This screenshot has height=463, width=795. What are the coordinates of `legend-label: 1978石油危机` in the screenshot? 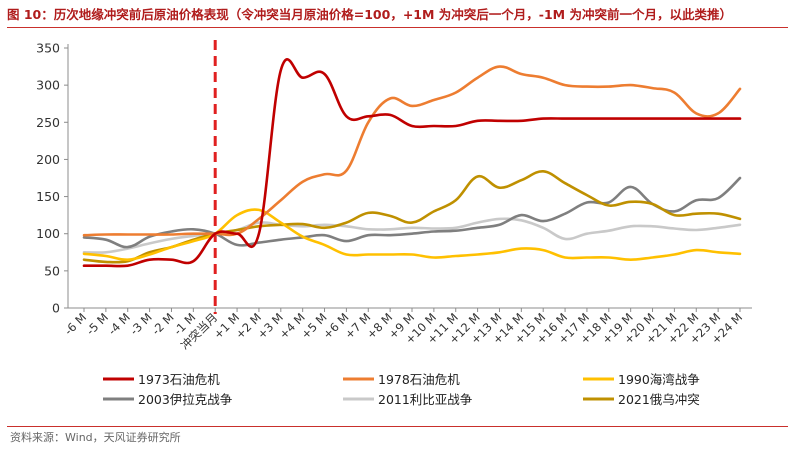 It's located at (419, 379).